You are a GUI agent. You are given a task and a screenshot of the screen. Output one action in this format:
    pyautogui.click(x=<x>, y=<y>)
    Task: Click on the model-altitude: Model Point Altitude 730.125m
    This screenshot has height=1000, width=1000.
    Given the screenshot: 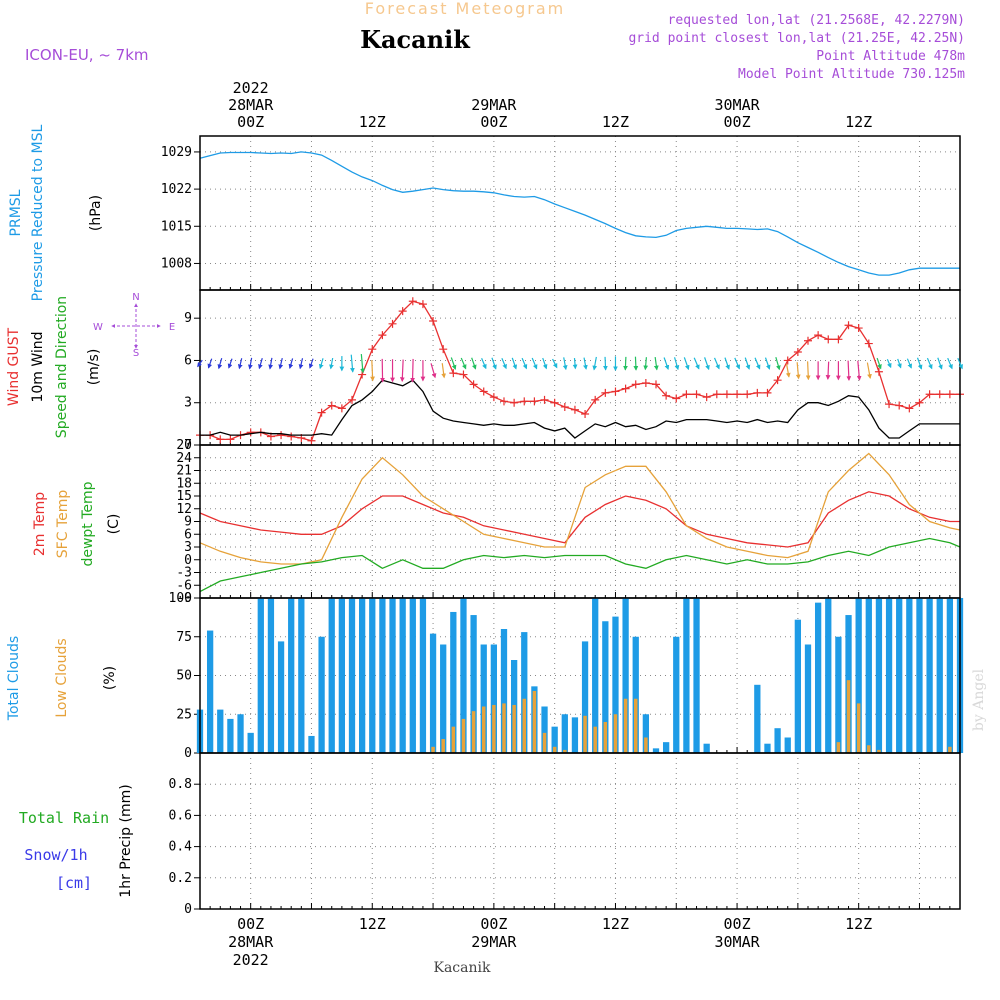 What is the action you would take?
    pyautogui.click(x=851, y=74)
    